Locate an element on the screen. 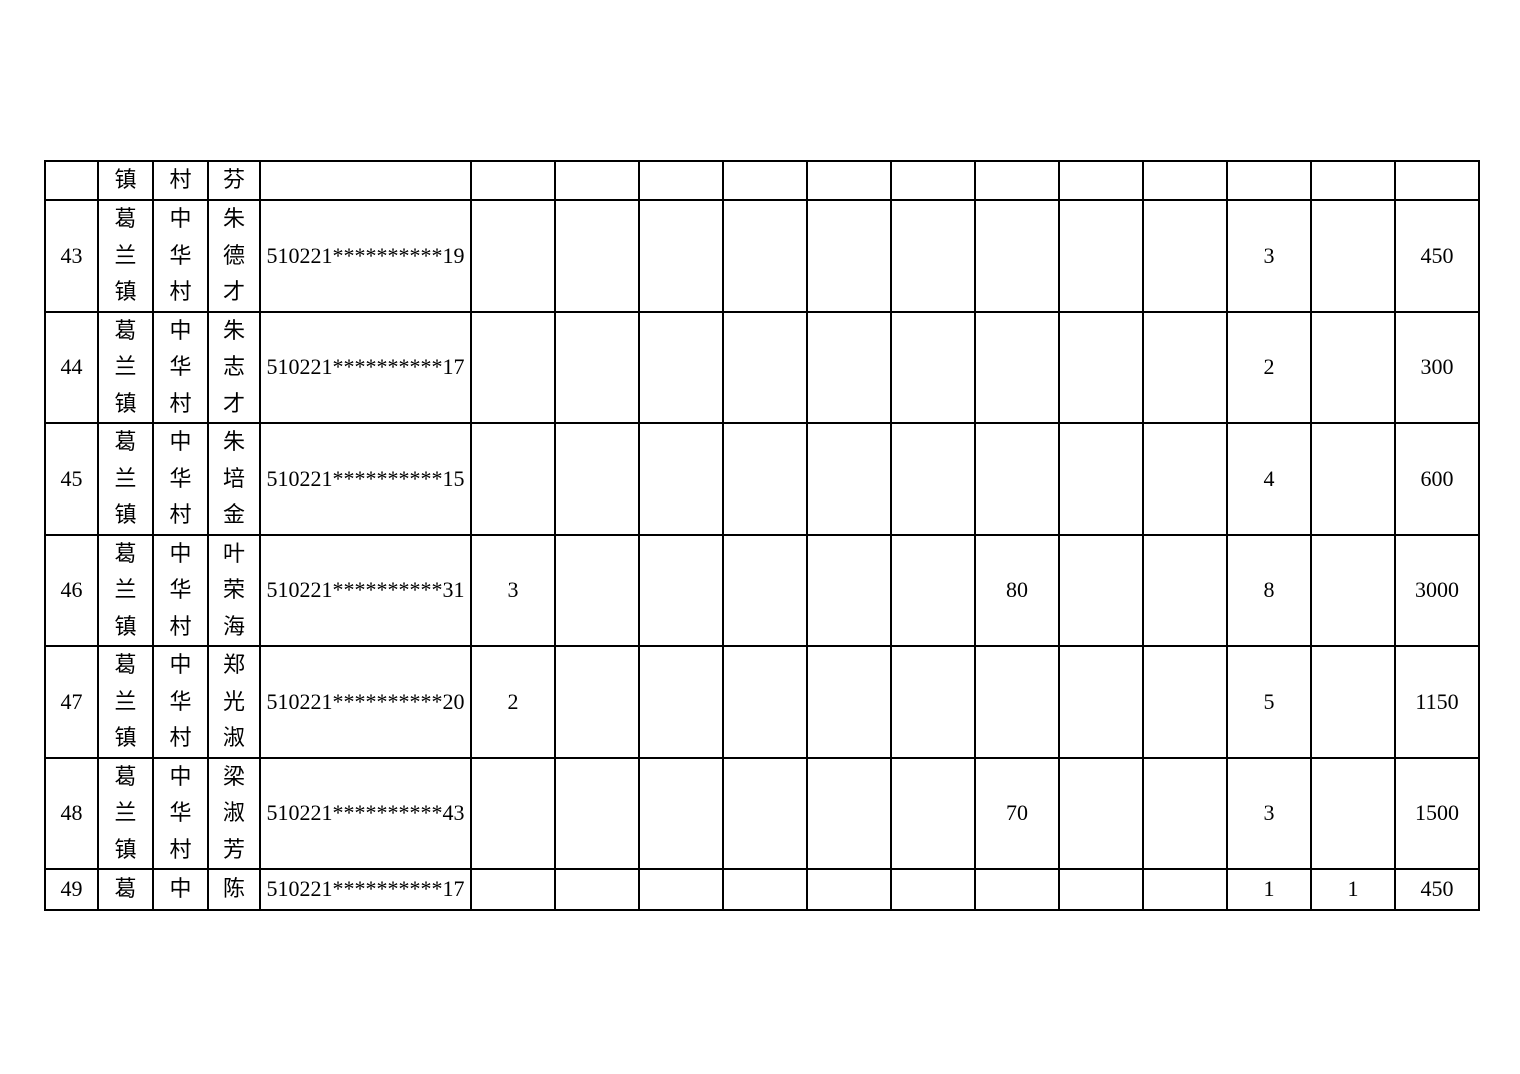  id-number-cell: 510221**********31 is located at coordinates (365, 590).